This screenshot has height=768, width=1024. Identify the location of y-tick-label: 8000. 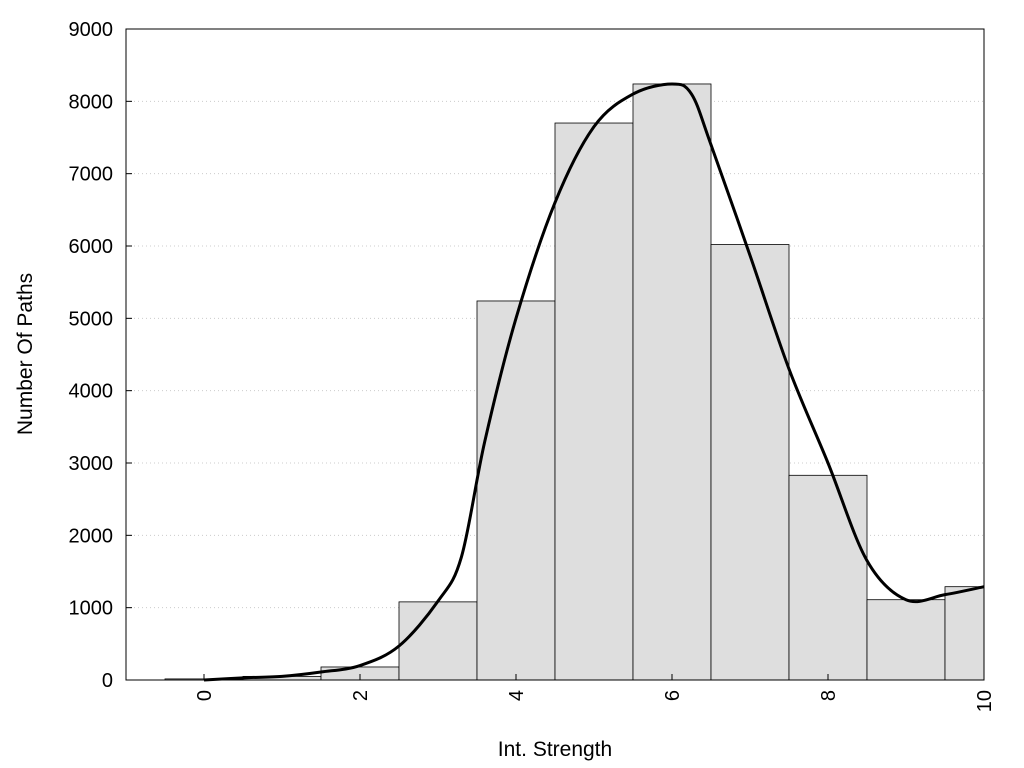
(91, 102).